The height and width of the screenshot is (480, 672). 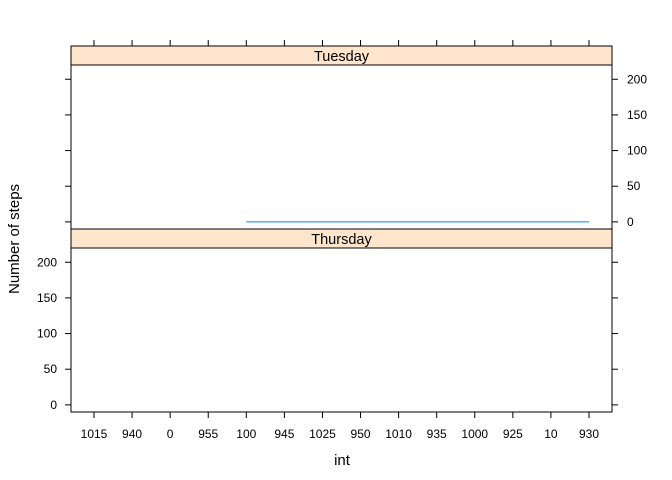 What do you see at coordinates (170, 434) in the screenshot?
I see `x-tick-label: 0` at bounding box center [170, 434].